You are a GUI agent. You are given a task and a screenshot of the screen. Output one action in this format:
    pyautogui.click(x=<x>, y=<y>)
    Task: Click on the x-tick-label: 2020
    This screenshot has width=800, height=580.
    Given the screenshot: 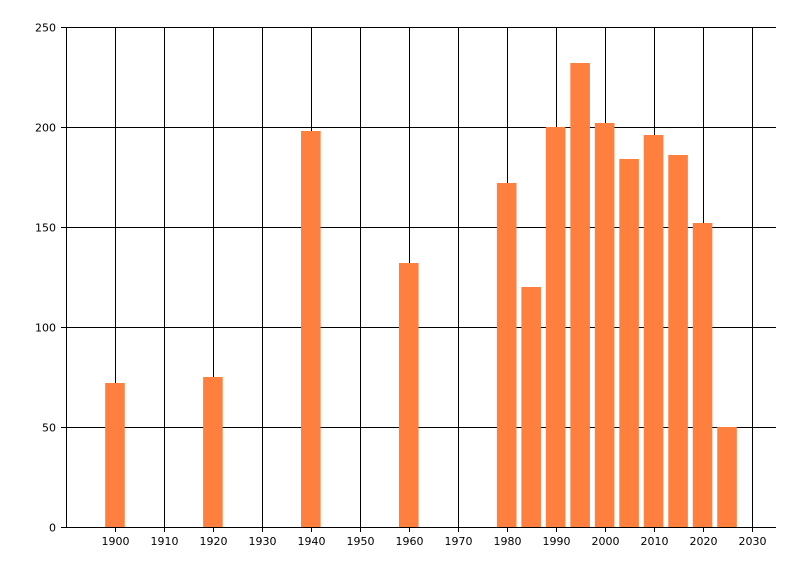 What is the action you would take?
    pyautogui.click(x=704, y=541)
    